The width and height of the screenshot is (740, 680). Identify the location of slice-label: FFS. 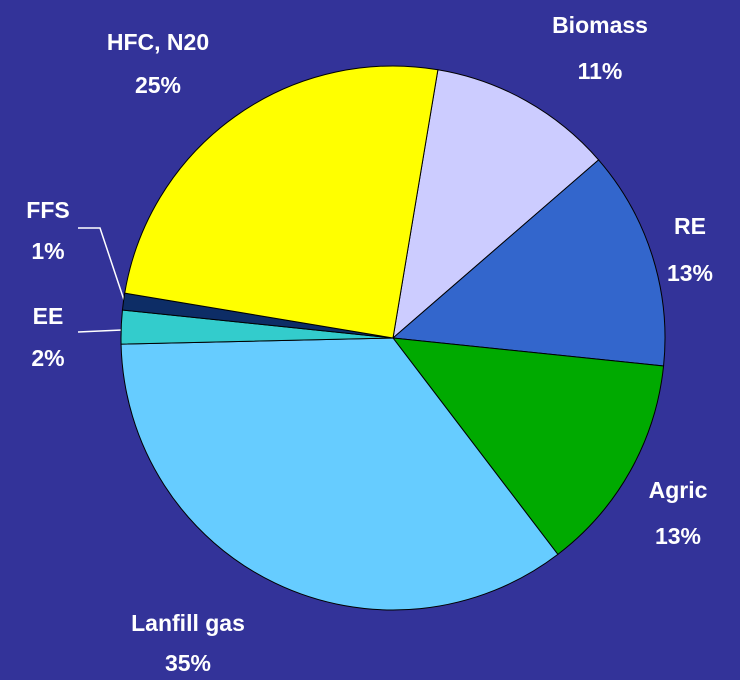
(47, 210).